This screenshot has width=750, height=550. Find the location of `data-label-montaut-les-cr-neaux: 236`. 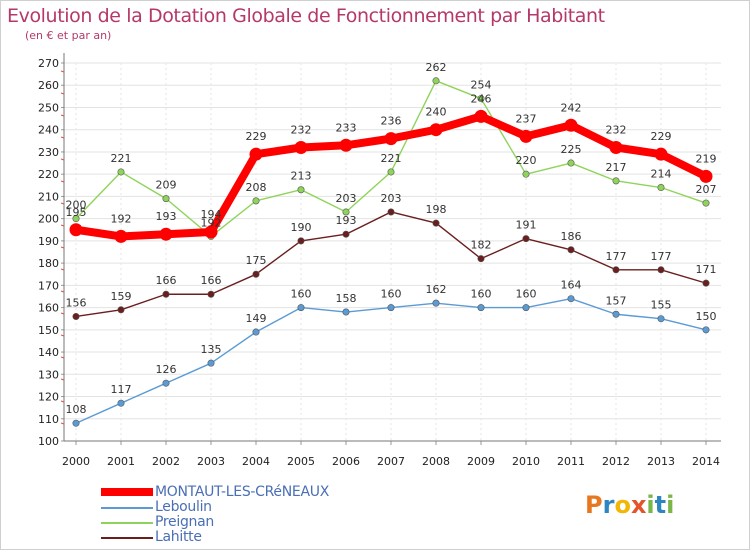

data-label-montaut-les-cr-neaux: 236 is located at coordinates (391, 121).